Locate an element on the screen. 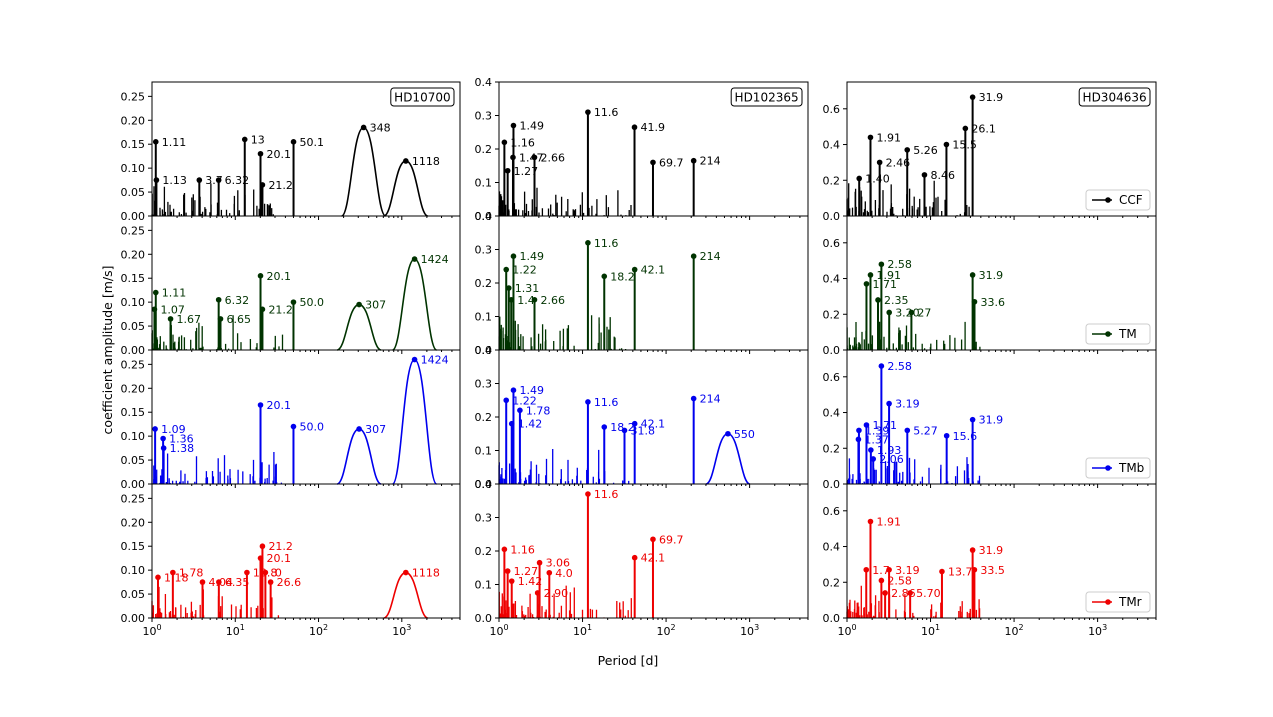 This screenshot has height=717, width=1273. peak-label: 1.07 is located at coordinates (172, 309).